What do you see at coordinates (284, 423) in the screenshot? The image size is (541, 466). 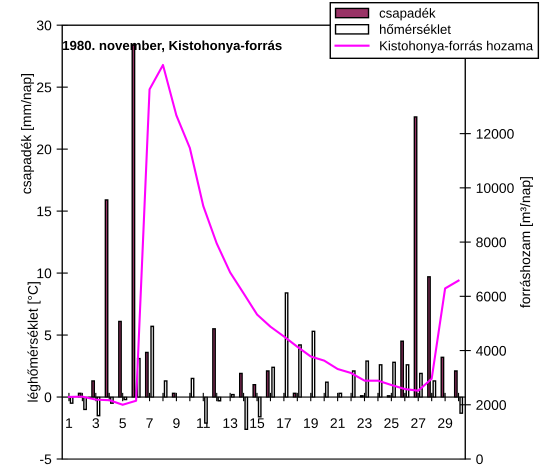 I see `x-tick-label: 17` at bounding box center [284, 423].